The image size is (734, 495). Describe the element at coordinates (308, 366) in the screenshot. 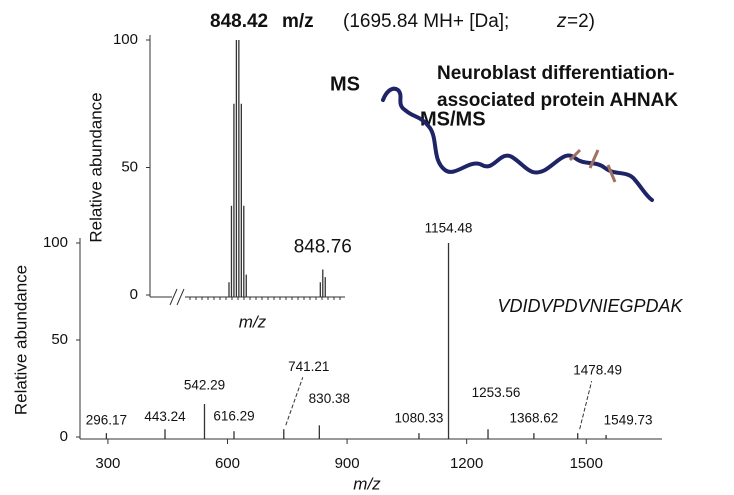

I see `peak-label: 741.21` at that location.